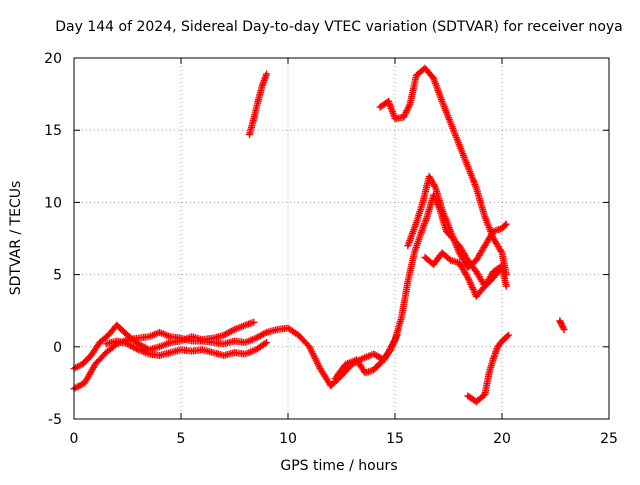  I want to click on x-tick-label: 25, so click(609, 439).